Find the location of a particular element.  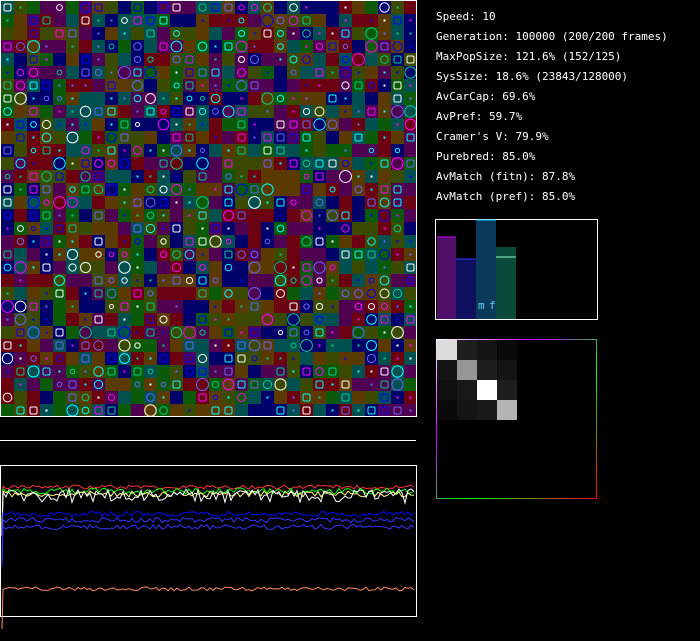

matrix-cell is located at coordinates (507, 410).